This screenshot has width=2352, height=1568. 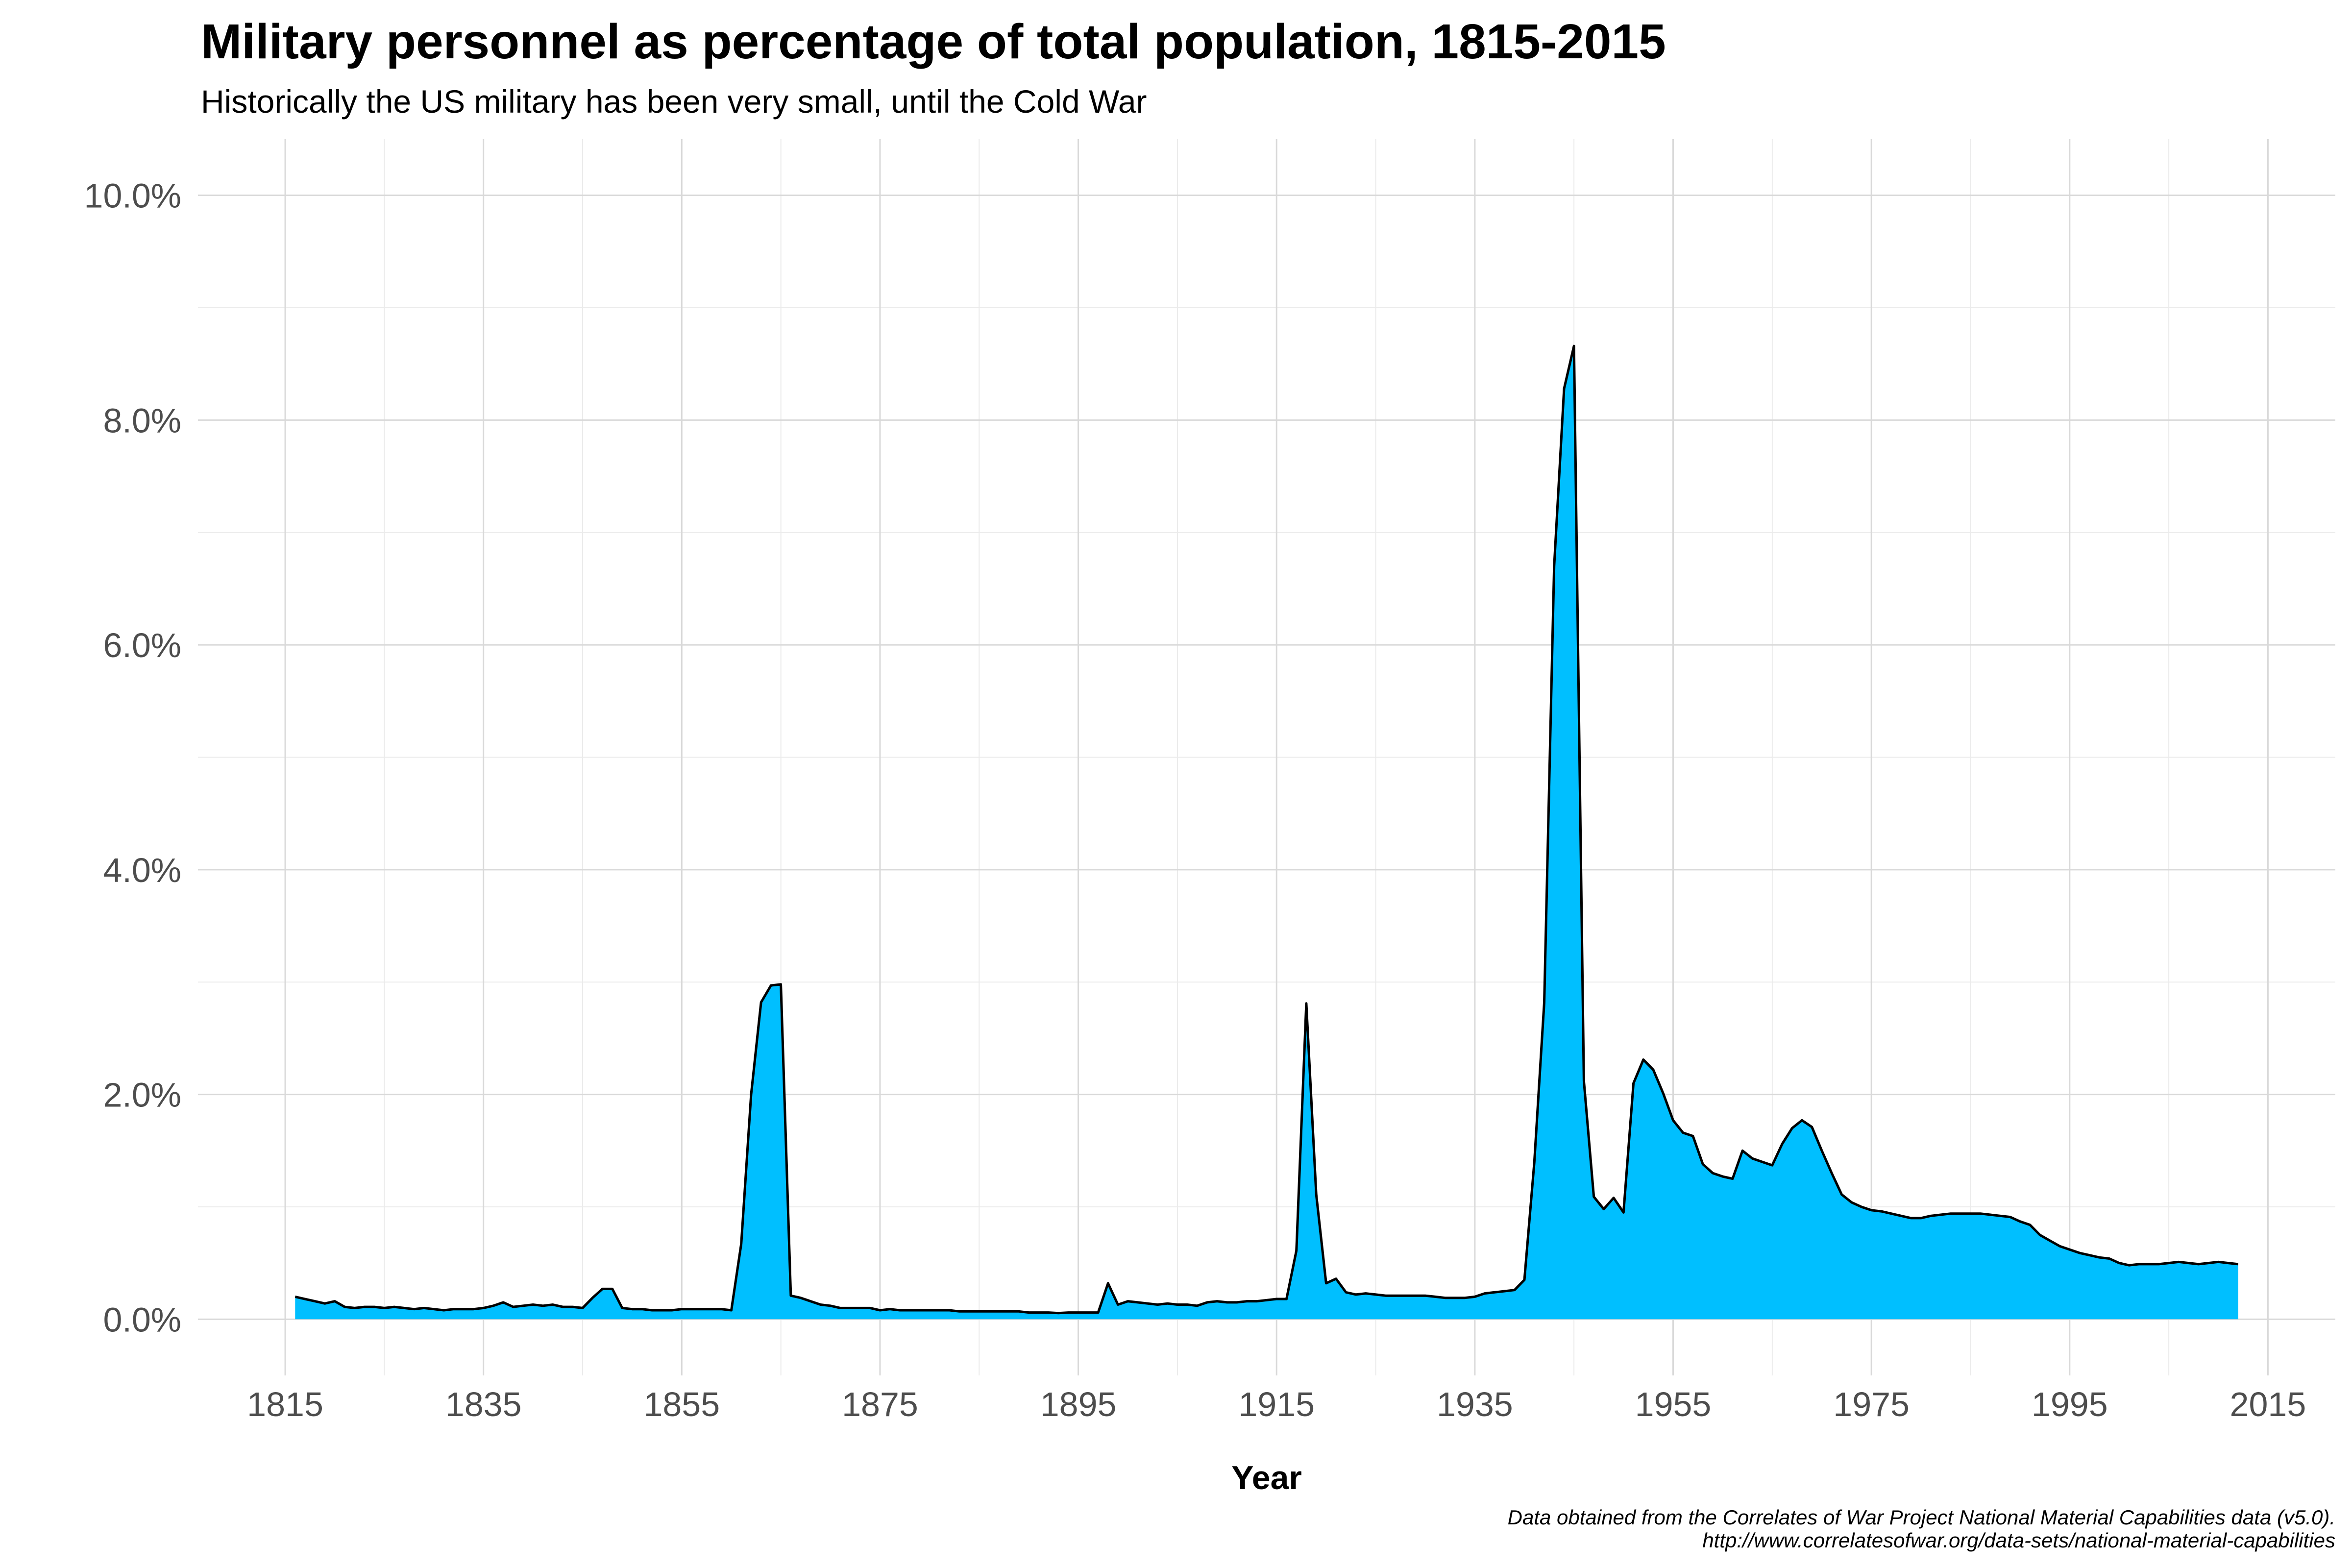 What do you see at coordinates (1475, 1404) in the screenshot?
I see `x-tick-label: 1935` at bounding box center [1475, 1404].